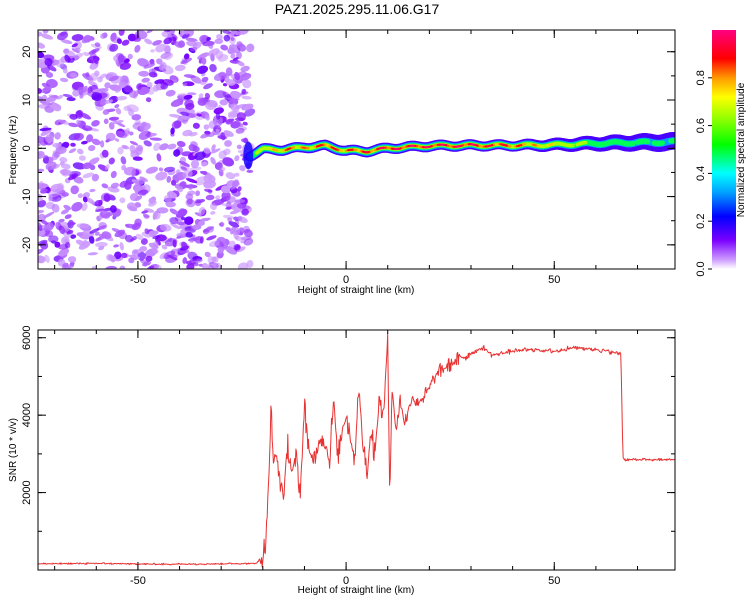 The width and height of the screenshot is (750, 600). What do you see at coordinates (27, 337) in the screenshot?
I see `y-tick-label: 6000` at bounding box center [27, 337].